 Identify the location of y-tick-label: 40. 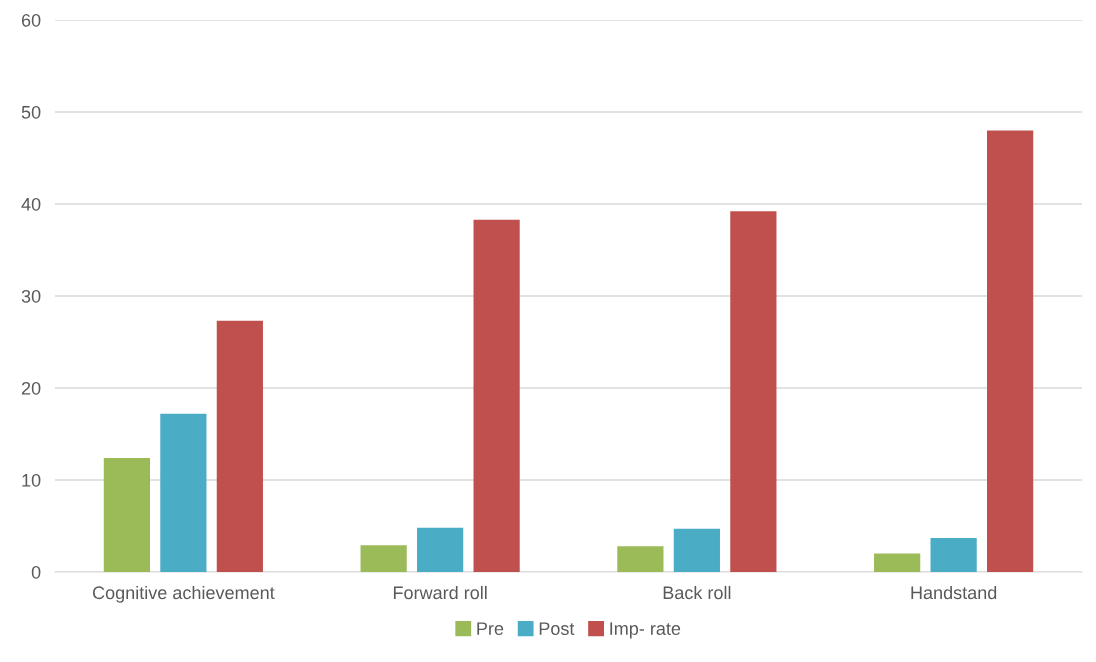
(31, 204).